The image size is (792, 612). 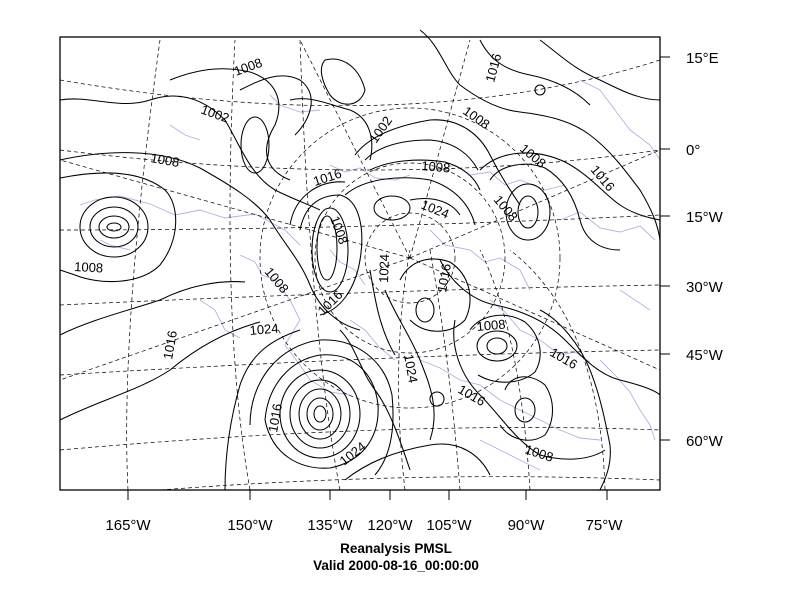 What do you see at coordinates (527, 525) in the screenshot?
I see `lon-label: 90°W` at bounding box center [527, 525].